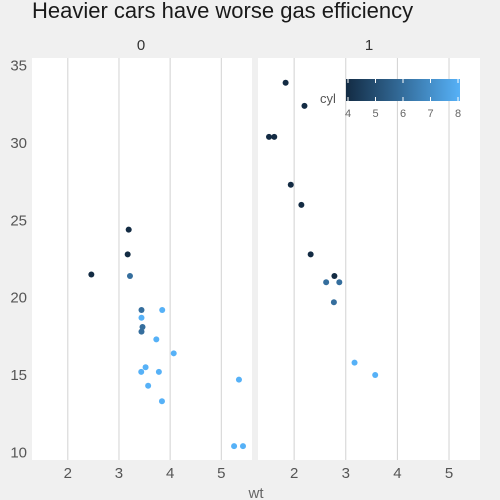 The image size is (500, 500). I want to click on legend-ticks: 4 5 6 7 8, so click(403, 99).